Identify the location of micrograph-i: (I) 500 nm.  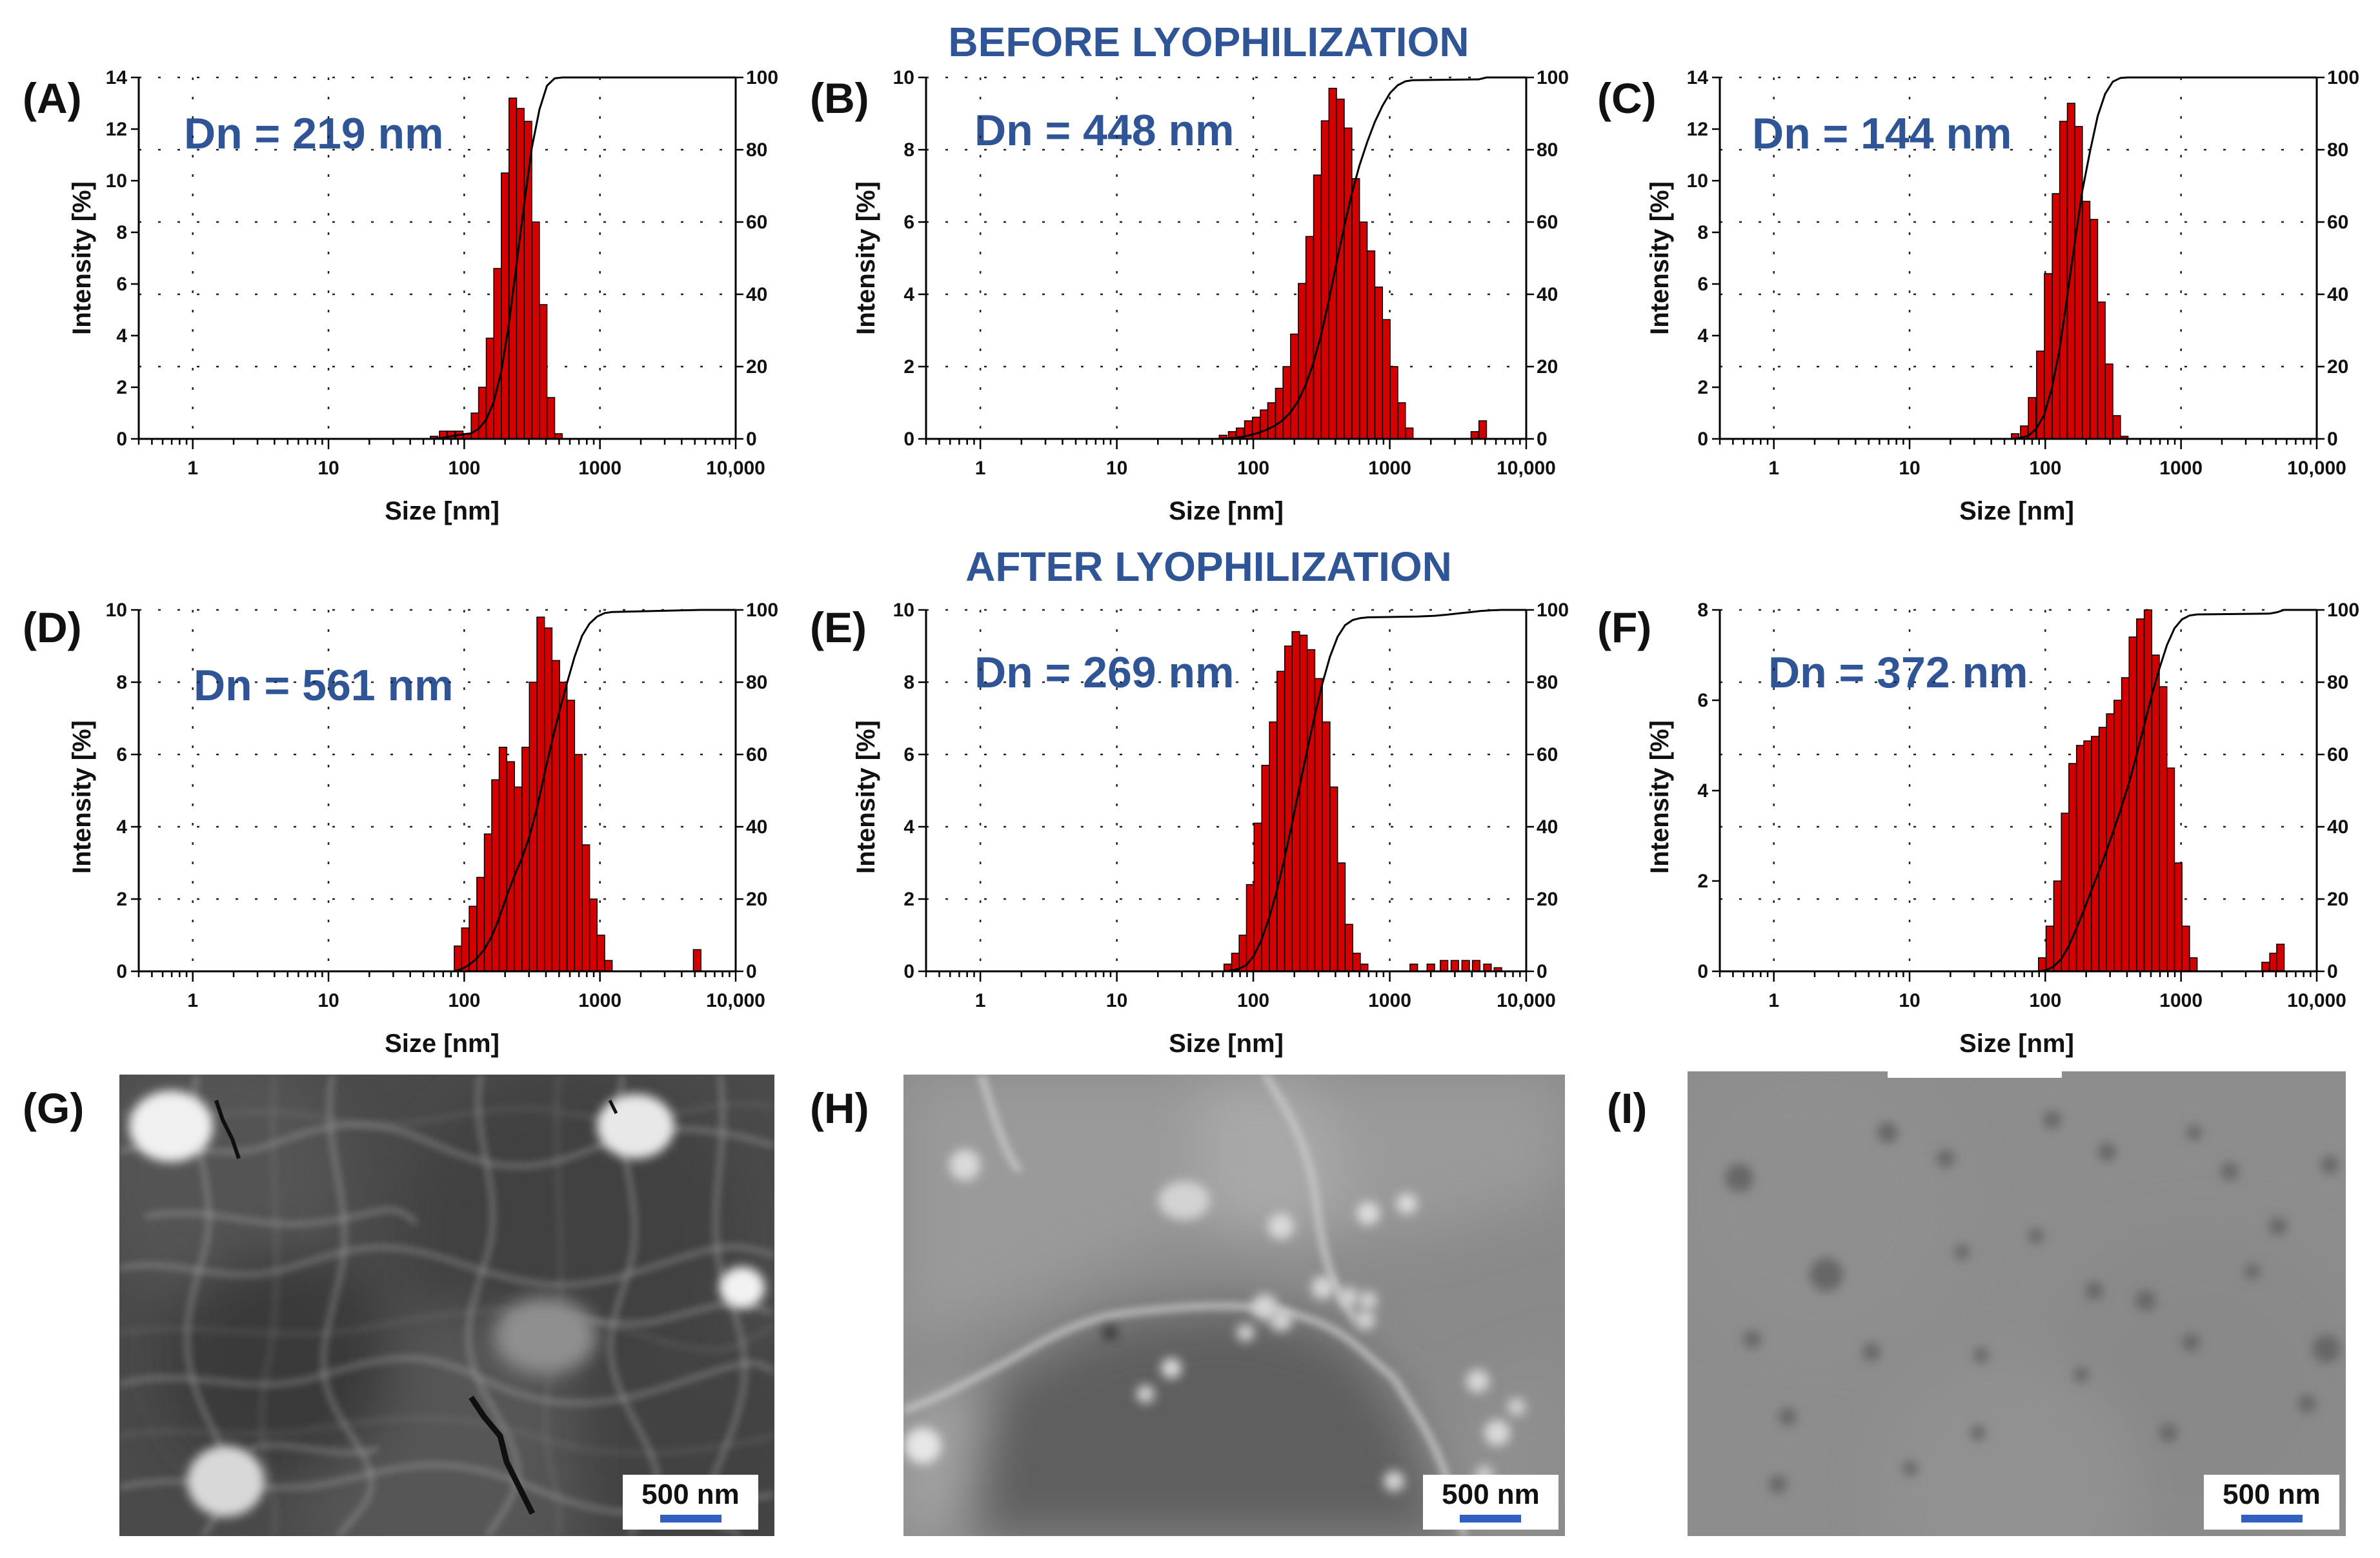
(1976, 1303).